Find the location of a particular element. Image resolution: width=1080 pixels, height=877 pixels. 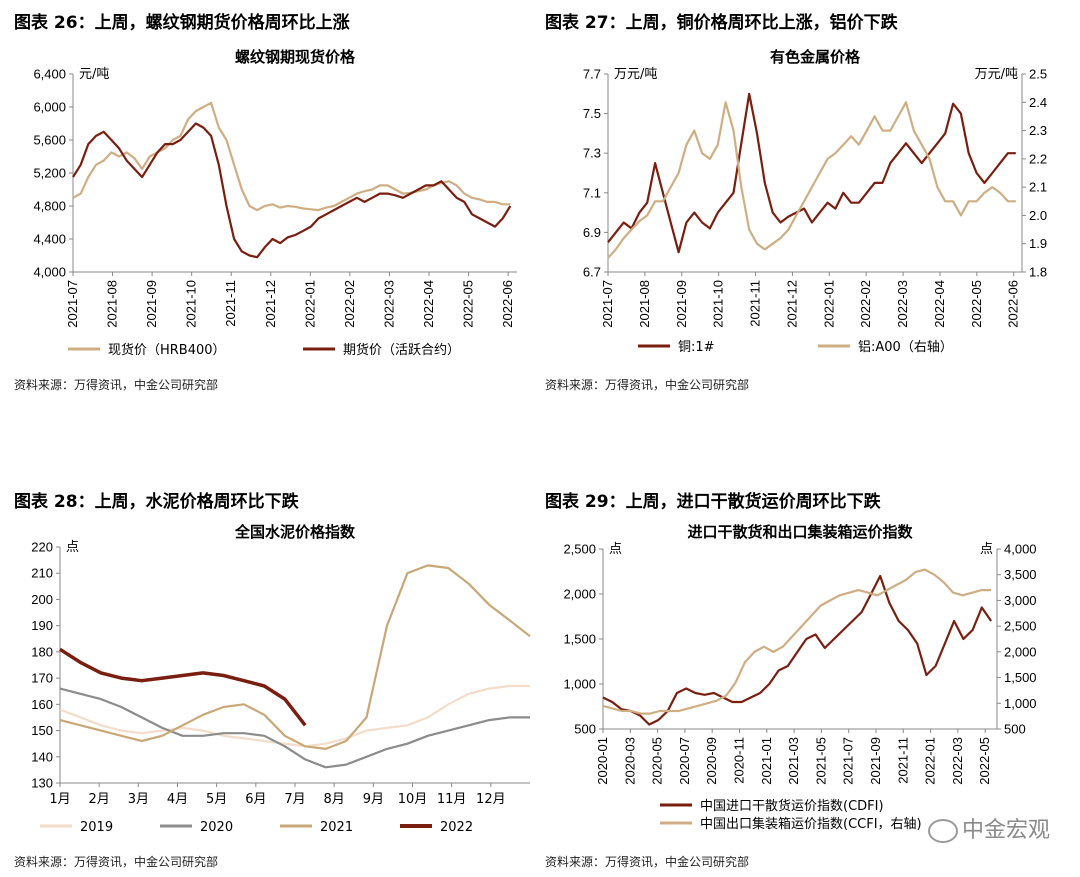

y-tick-label: 2,000 is located at coordinates (579, 594).